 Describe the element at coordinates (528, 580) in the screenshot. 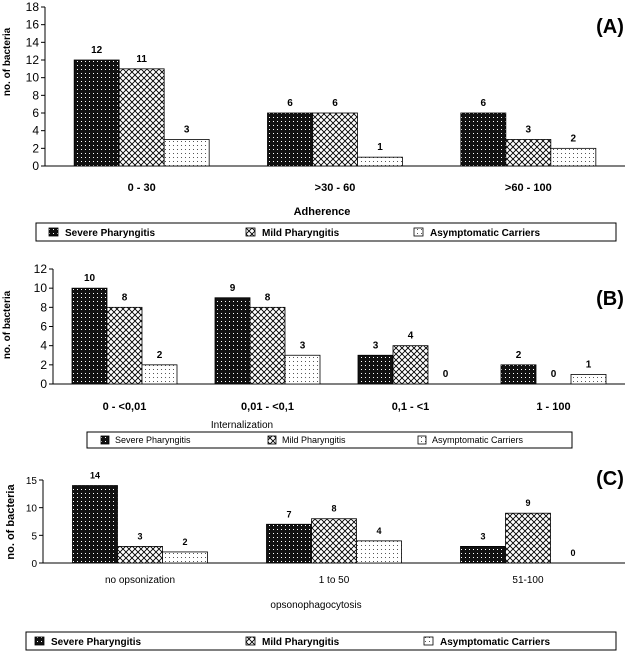

I see `category-label-c-2: 51-100` at that location.